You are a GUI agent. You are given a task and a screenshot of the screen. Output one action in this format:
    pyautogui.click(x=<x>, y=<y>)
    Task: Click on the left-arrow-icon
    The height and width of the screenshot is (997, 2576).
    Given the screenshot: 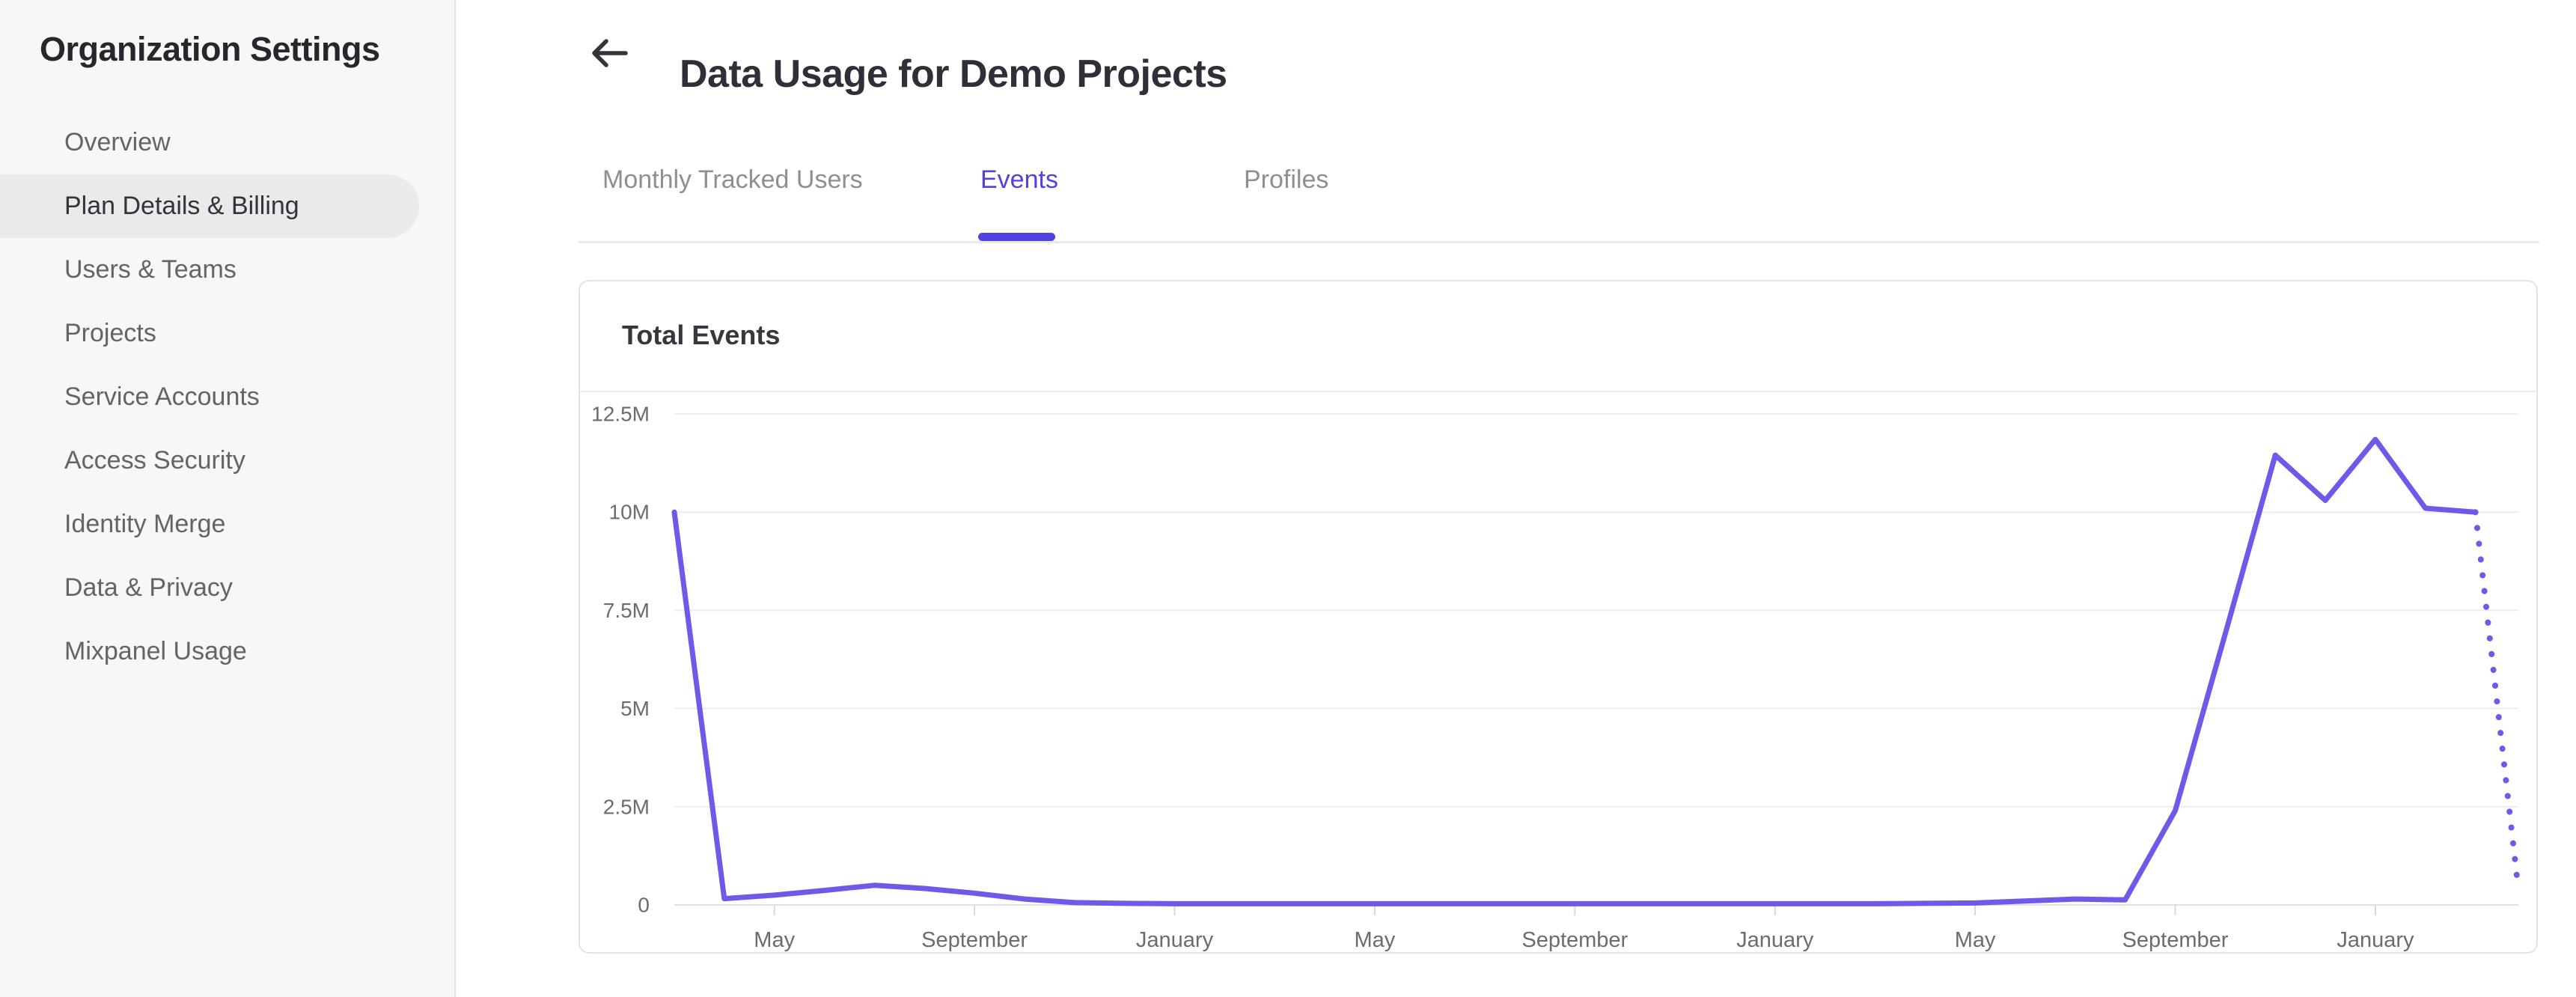 What is the action you would take?
    pyautogui.click(x=610, y=53)
    